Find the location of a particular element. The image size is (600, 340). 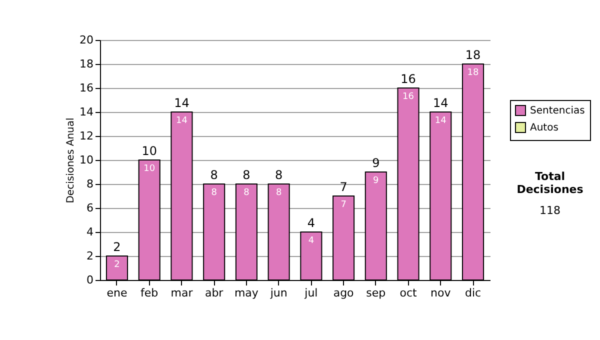

x-tick-label: mar is located at coordinates (182, 293).